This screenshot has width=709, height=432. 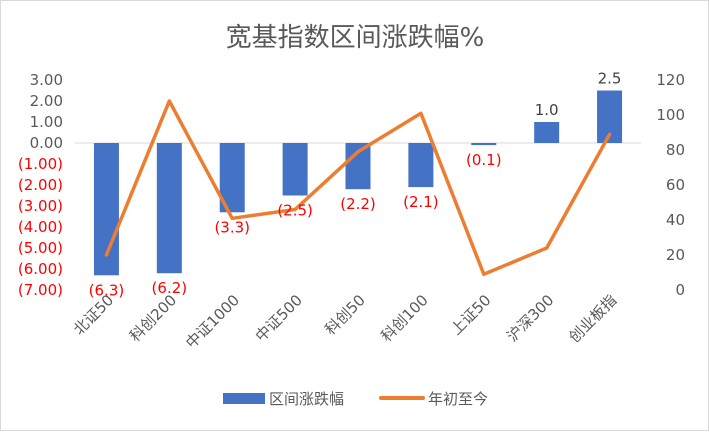 I want to click on category-label: 科创50, so click(x=344, y=314).